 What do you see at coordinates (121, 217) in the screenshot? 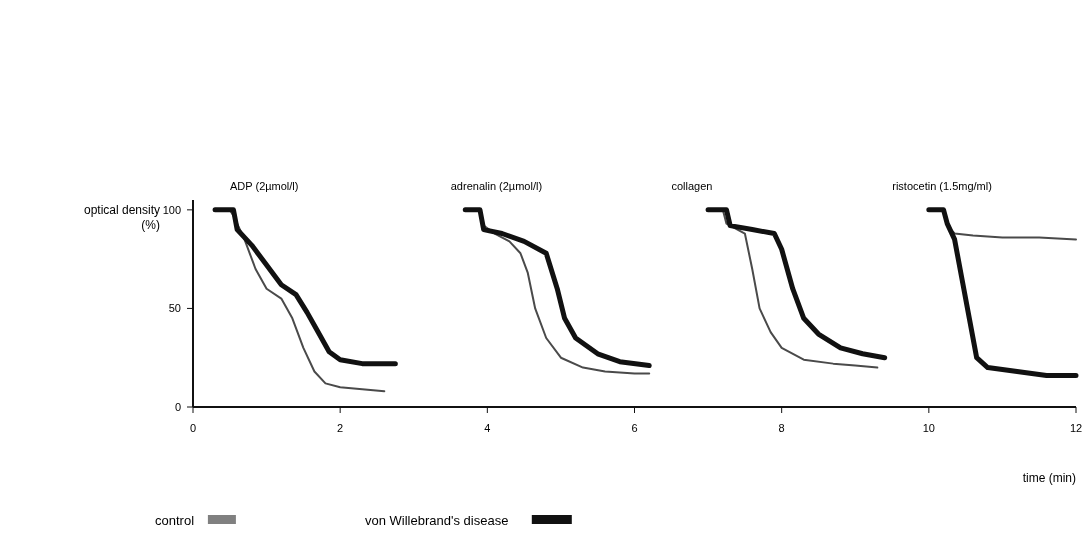
I see `y-axis-title: optical density (%)` at bounding box center [121, 217].